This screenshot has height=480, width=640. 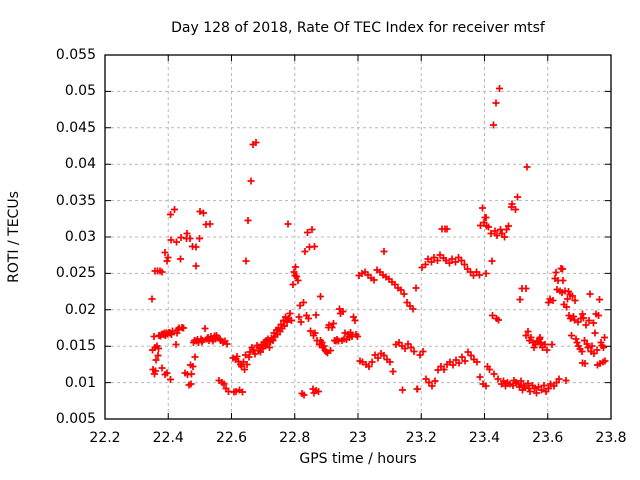 I want to click on y-tick-label: 0.005, so click(x=75, y=419).